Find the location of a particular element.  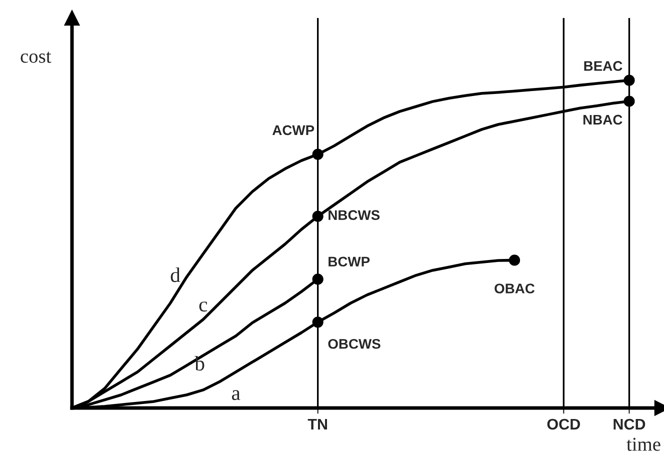

annotation: BEAC is located at coordinates (603, 66).